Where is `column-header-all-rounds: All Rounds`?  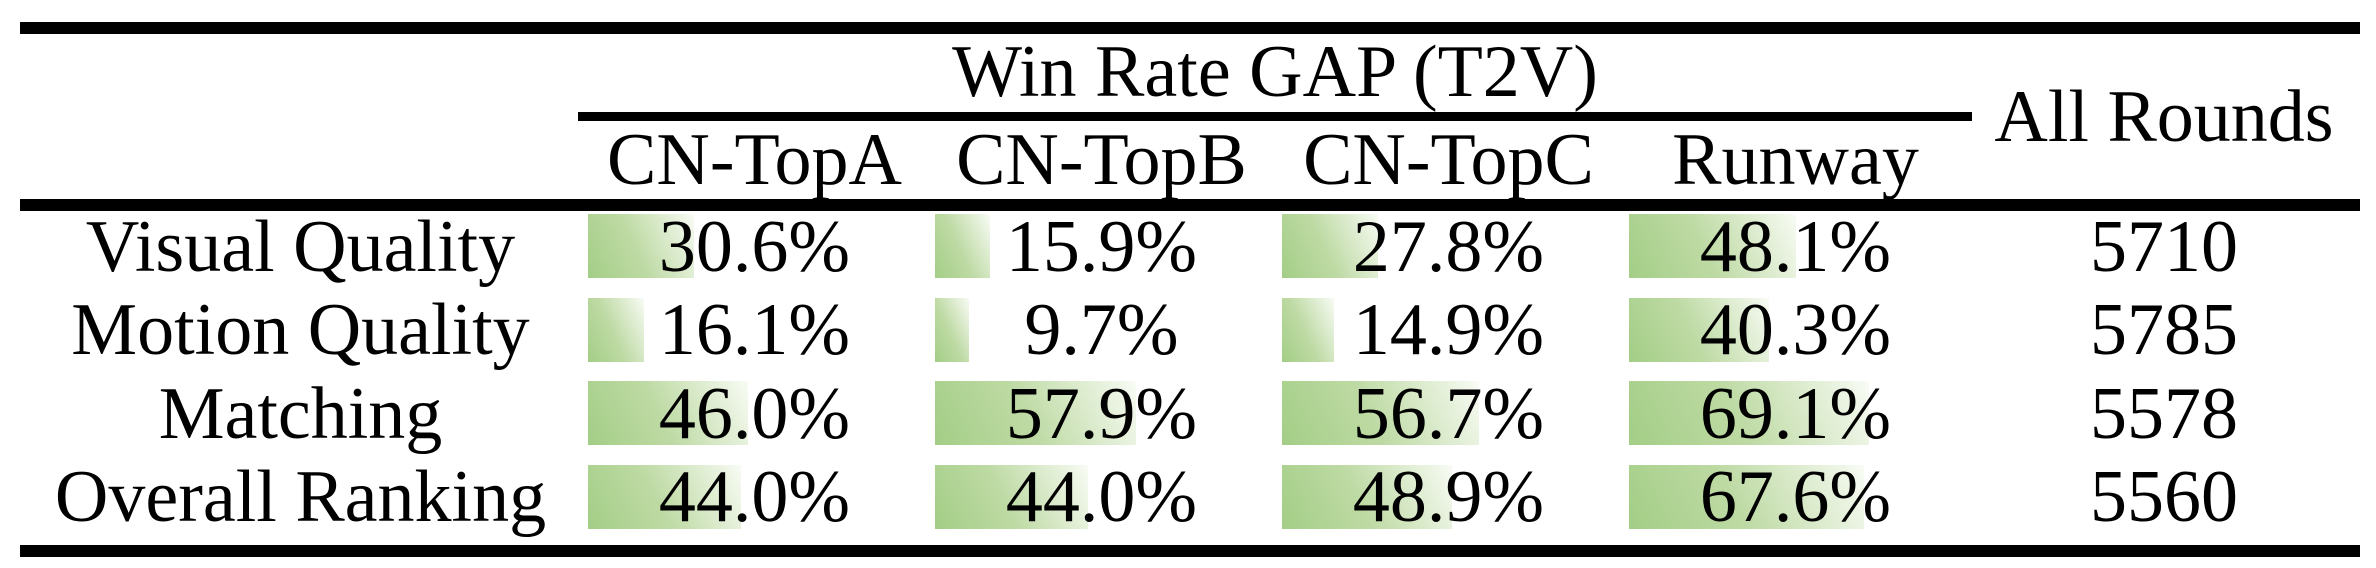
column-header-all-rounds: All Rounds is located at coordinates (2164, 116).